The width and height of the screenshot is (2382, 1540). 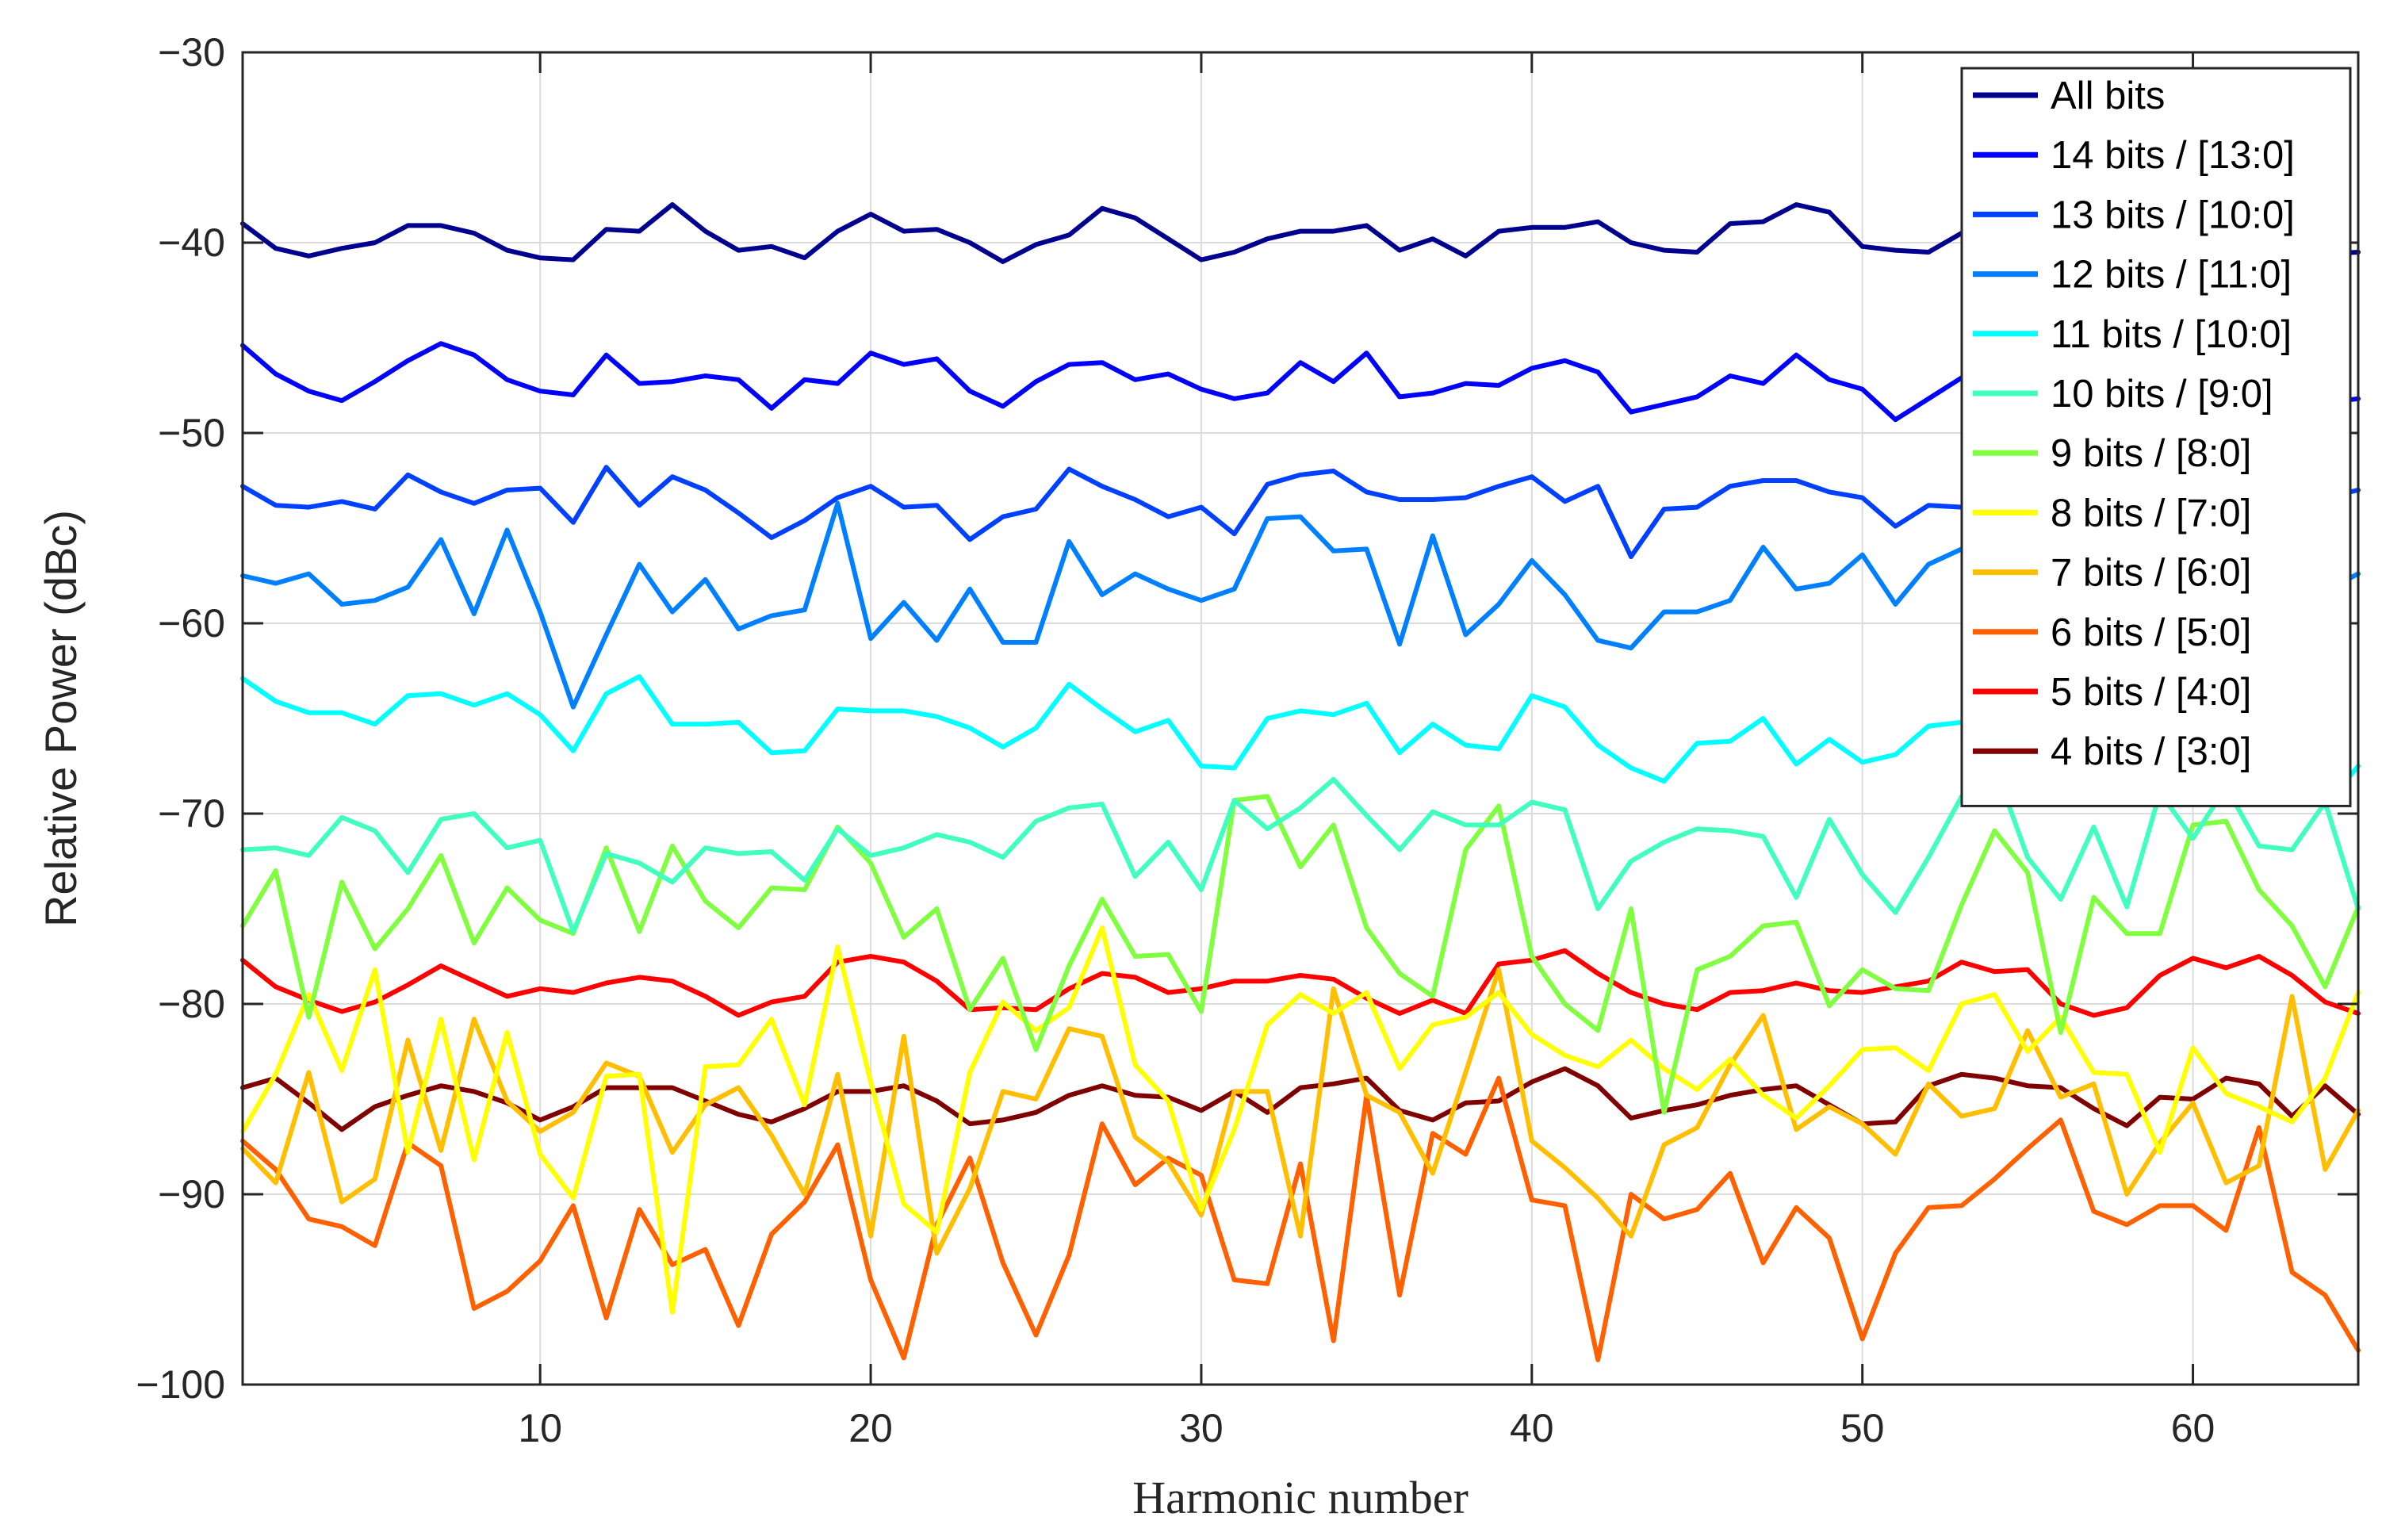 What do you see at coordinates (1201, 1428) in the screenshot?
I see `x-tick-label: 30` at bounding box center [1201, 1428].